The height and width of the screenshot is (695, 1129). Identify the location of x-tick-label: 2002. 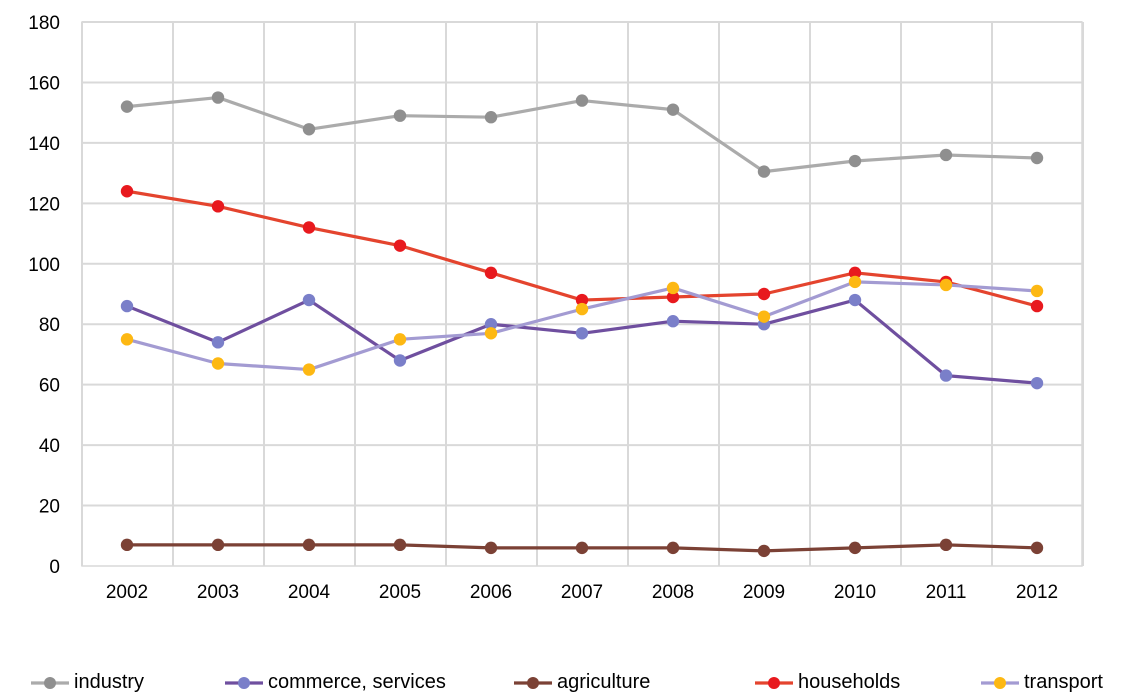
(127, 592).